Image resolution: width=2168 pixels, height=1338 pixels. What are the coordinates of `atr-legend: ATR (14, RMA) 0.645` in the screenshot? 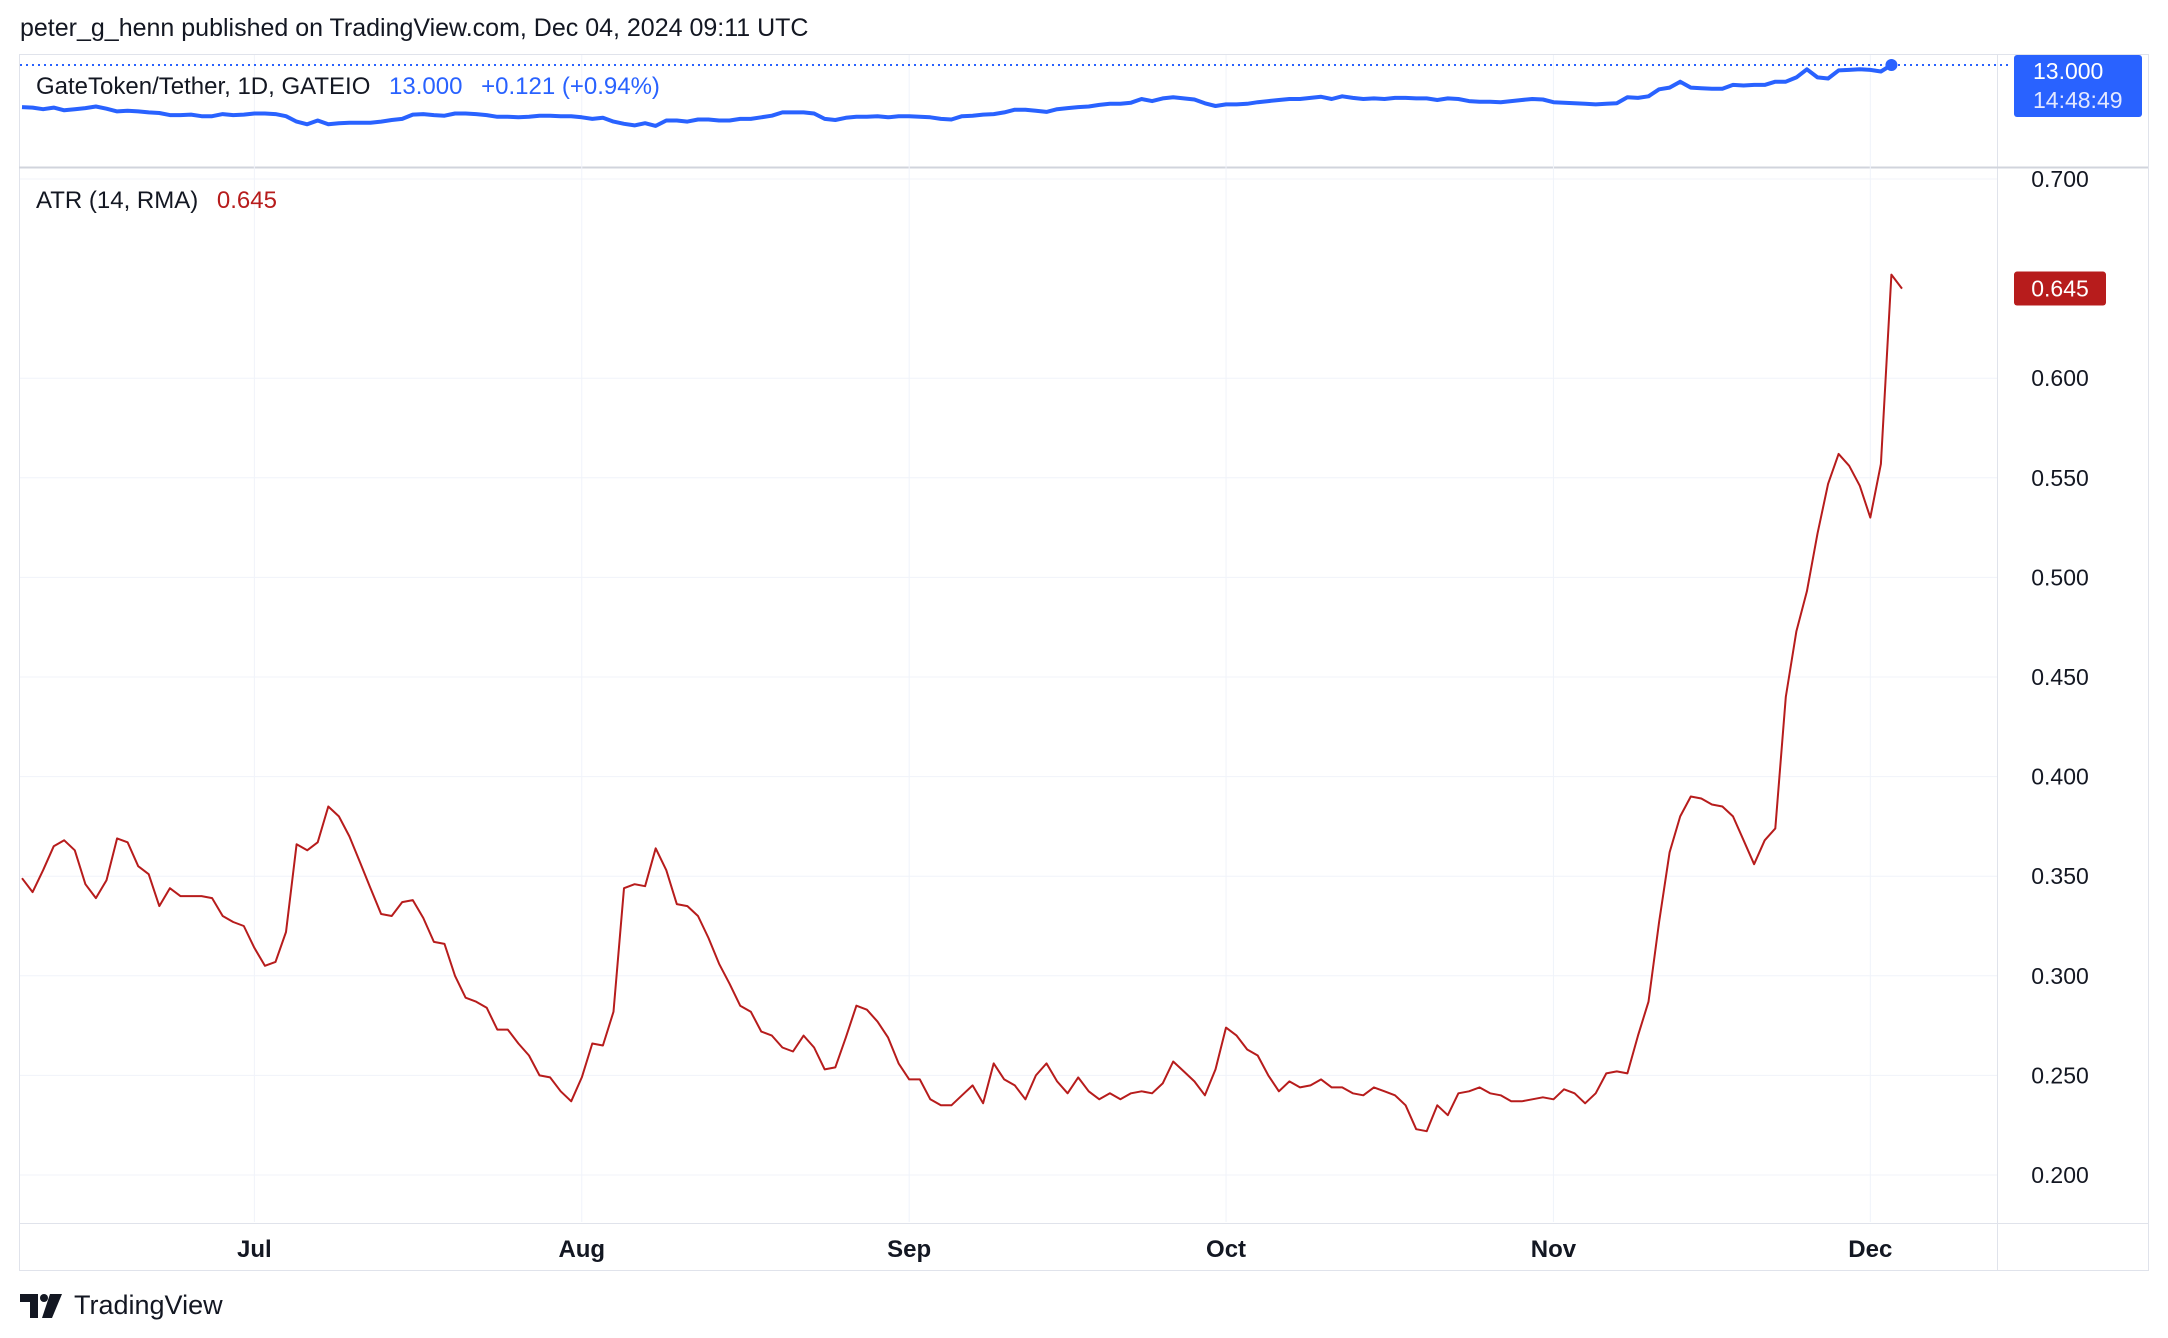 It's located at (156, 200).